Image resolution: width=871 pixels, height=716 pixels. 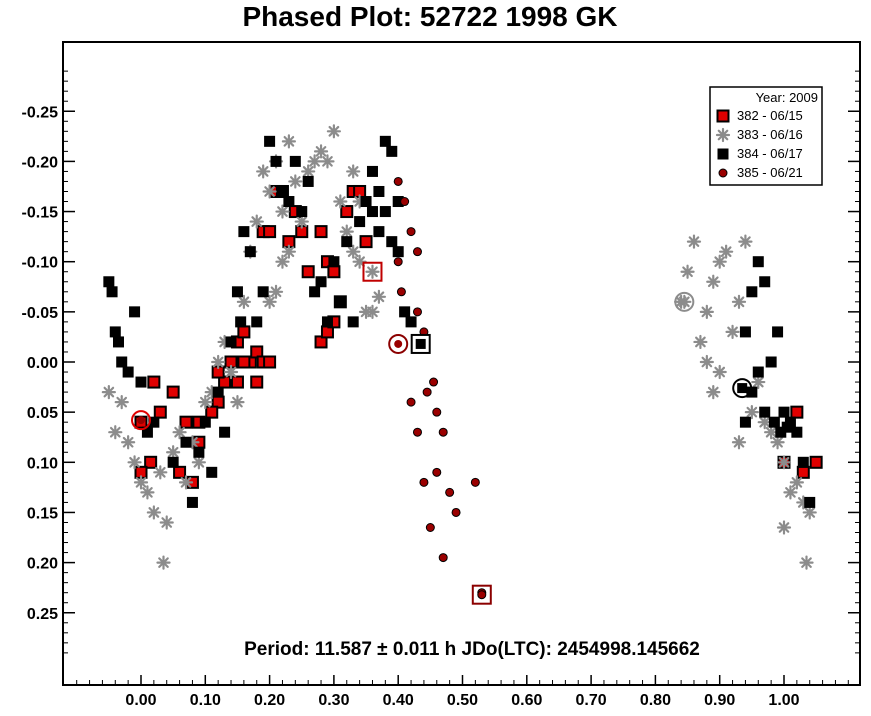 I want to click on highlight-box, so click(x=481, y=594).